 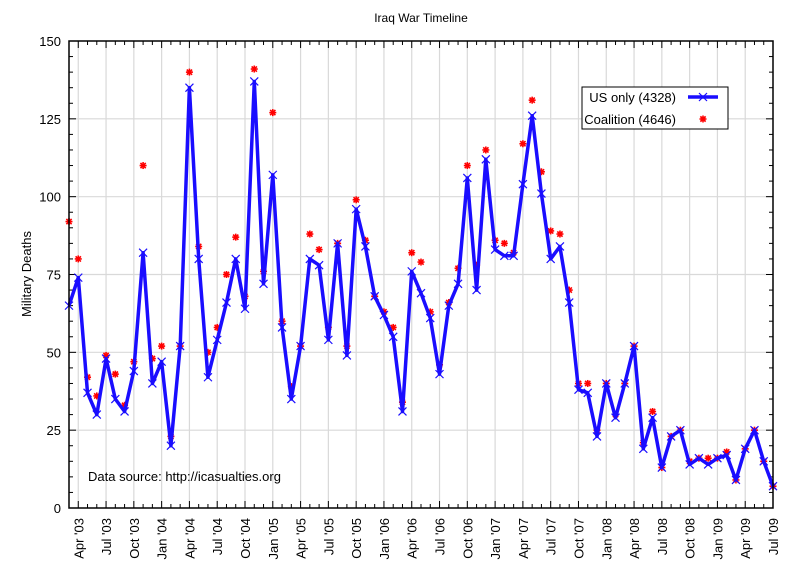 I want to click on legend-label-coalition: Coalition (4646), so click(x=630, y=119).